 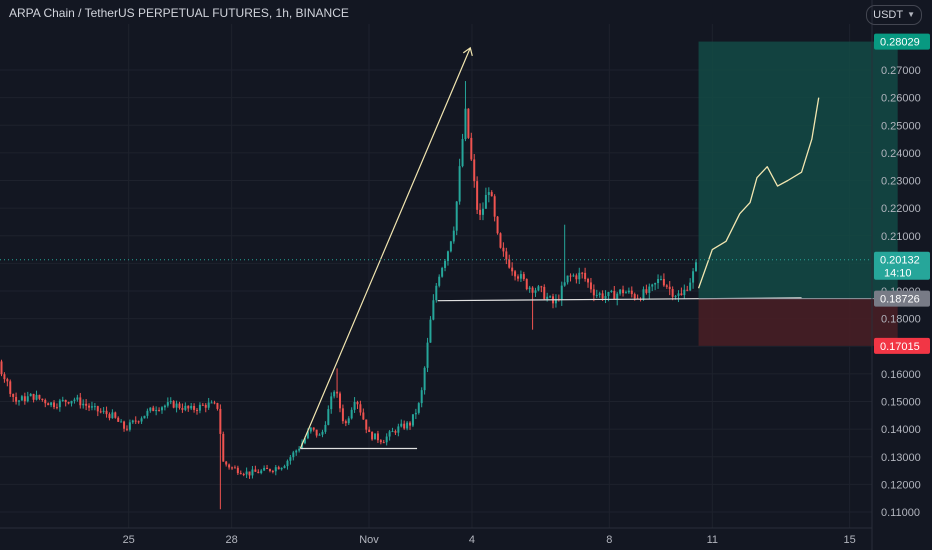 What do you see at coordinates (901, 485) in the screenshot?
I see `y-tick-label: 0.12000` at bounding box center [901, 485].